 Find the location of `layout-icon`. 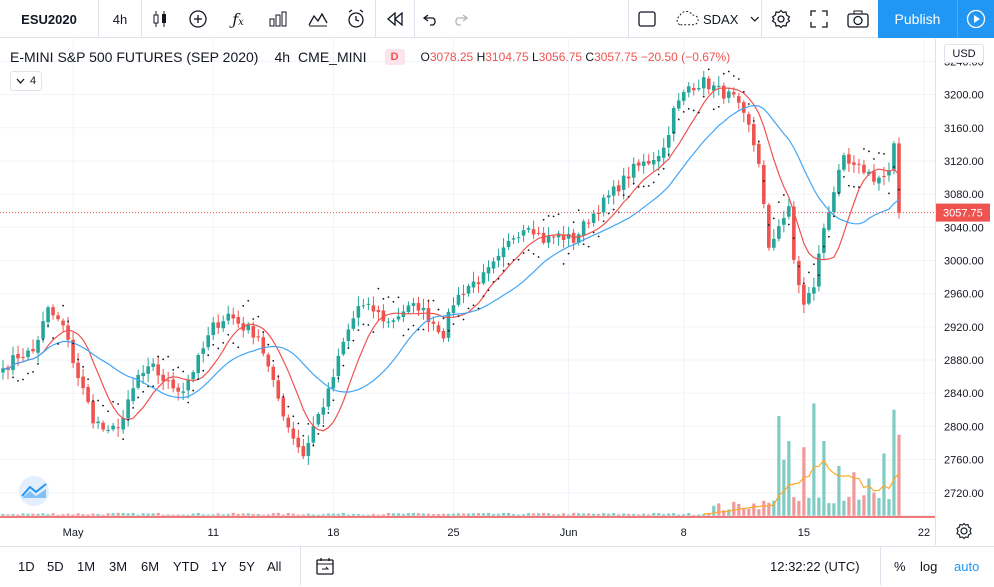

layout-icon is located at coordinates (647, 19).